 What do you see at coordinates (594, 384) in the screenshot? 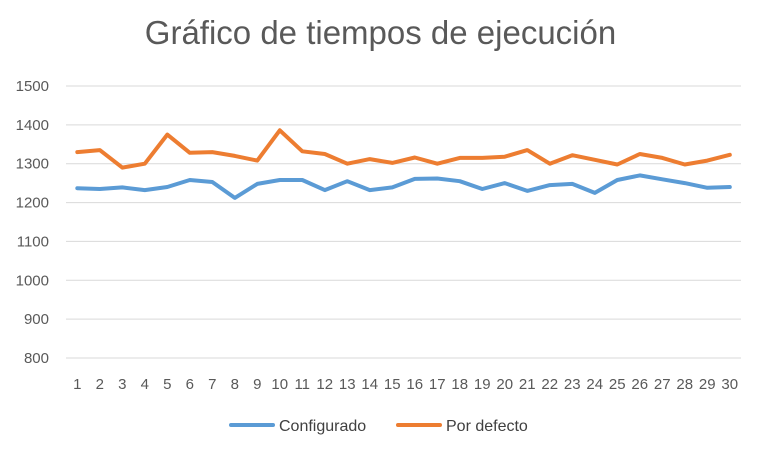
I see `x-tick-label: 24` at bounding box center [594, 384].